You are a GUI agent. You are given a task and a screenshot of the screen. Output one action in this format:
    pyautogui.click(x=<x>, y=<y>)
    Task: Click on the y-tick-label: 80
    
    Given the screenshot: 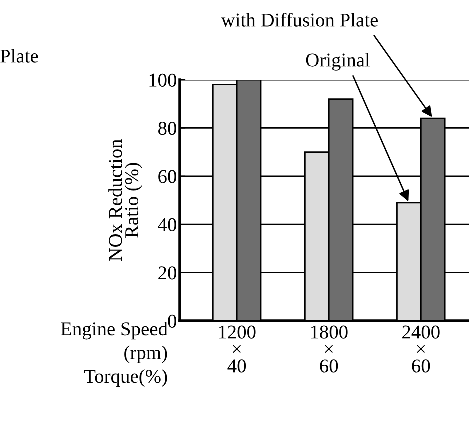 What is the action you would take?
    pyautogui.click(x=167, y=129)
    